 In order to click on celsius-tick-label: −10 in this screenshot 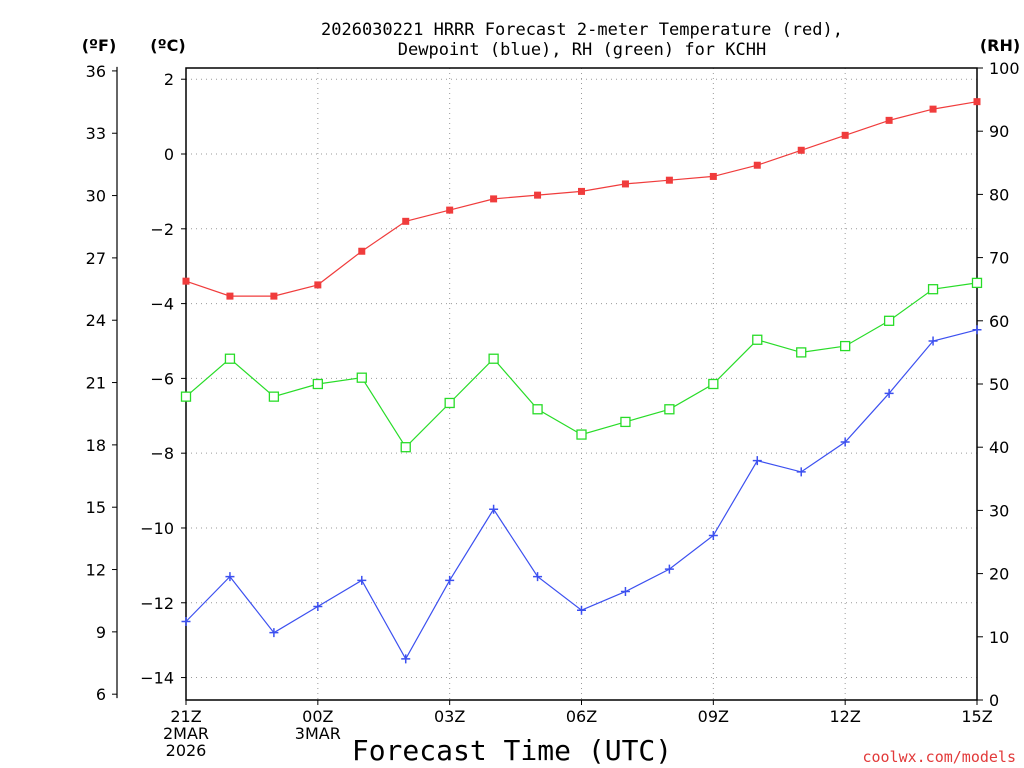, I will do `click(157, 528)`.